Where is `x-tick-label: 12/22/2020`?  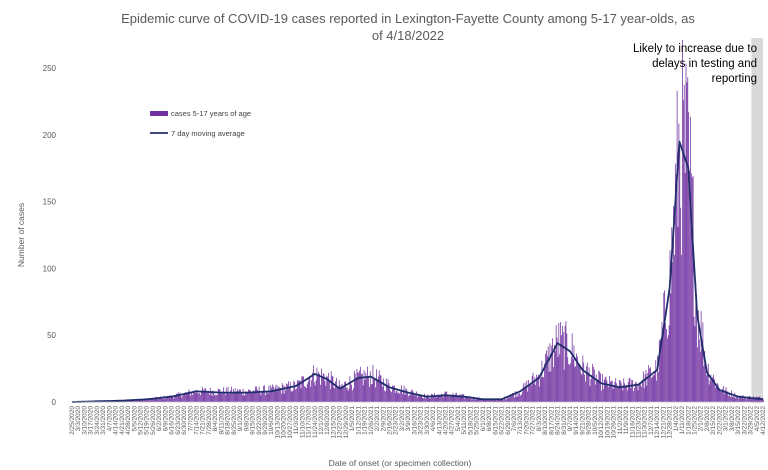 x-tick-label: 12/22/2020 is located at coordinates (340, 422).